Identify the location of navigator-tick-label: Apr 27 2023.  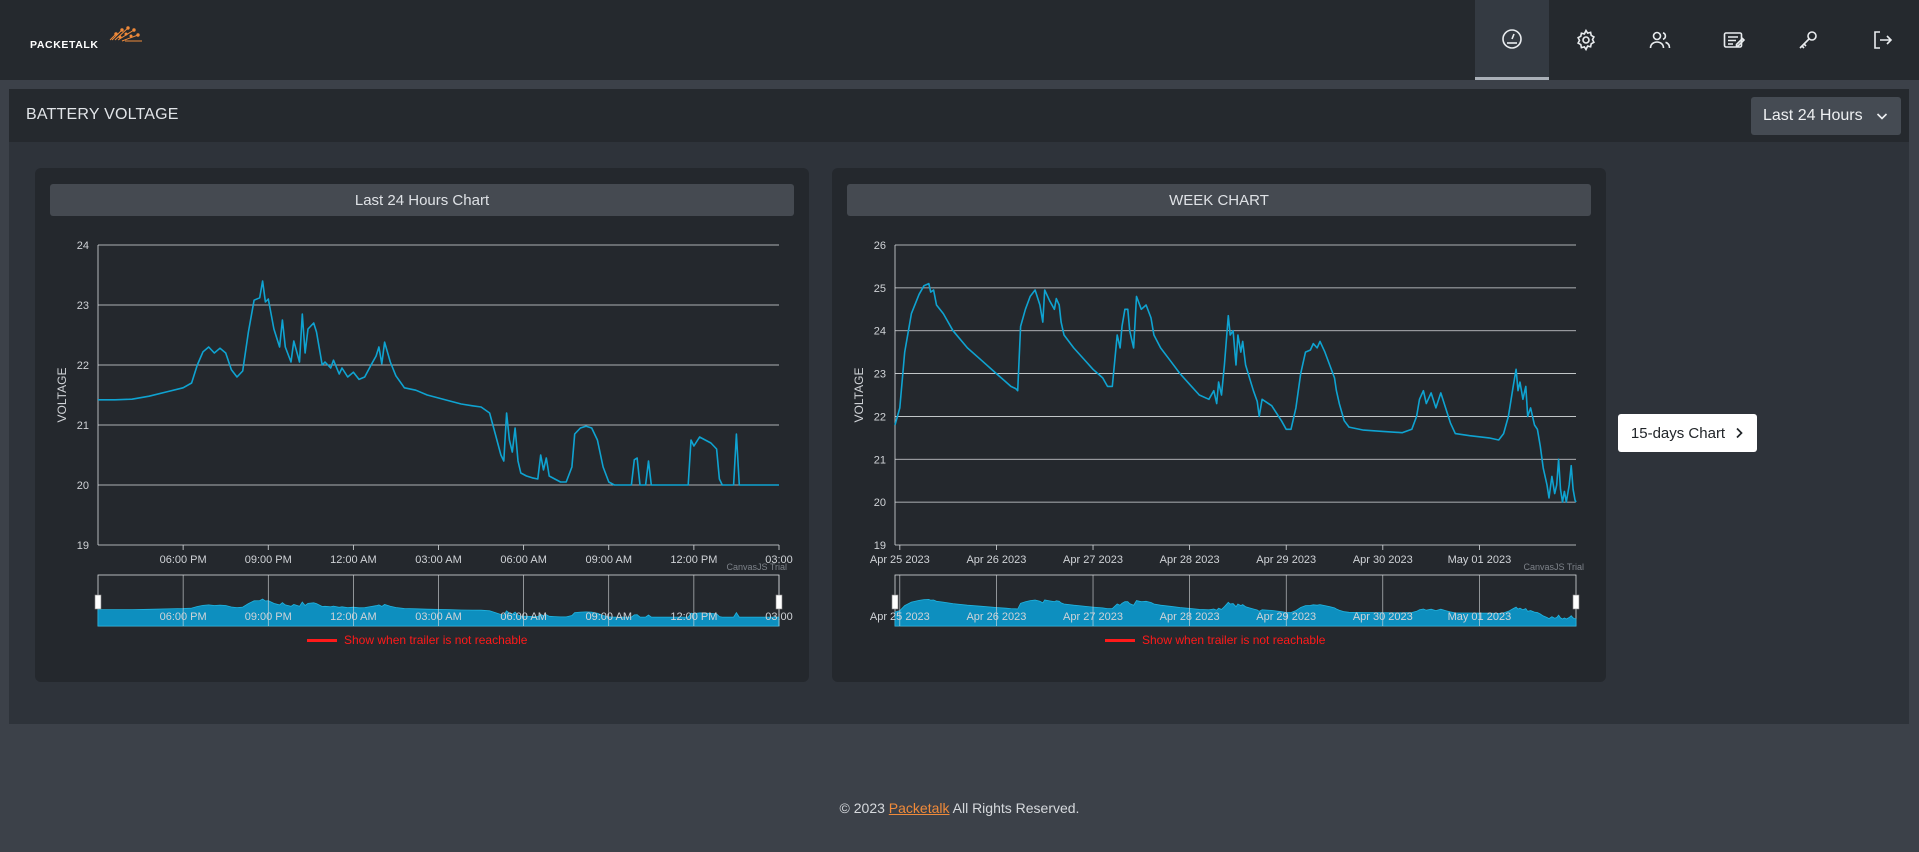
(1093, 617).